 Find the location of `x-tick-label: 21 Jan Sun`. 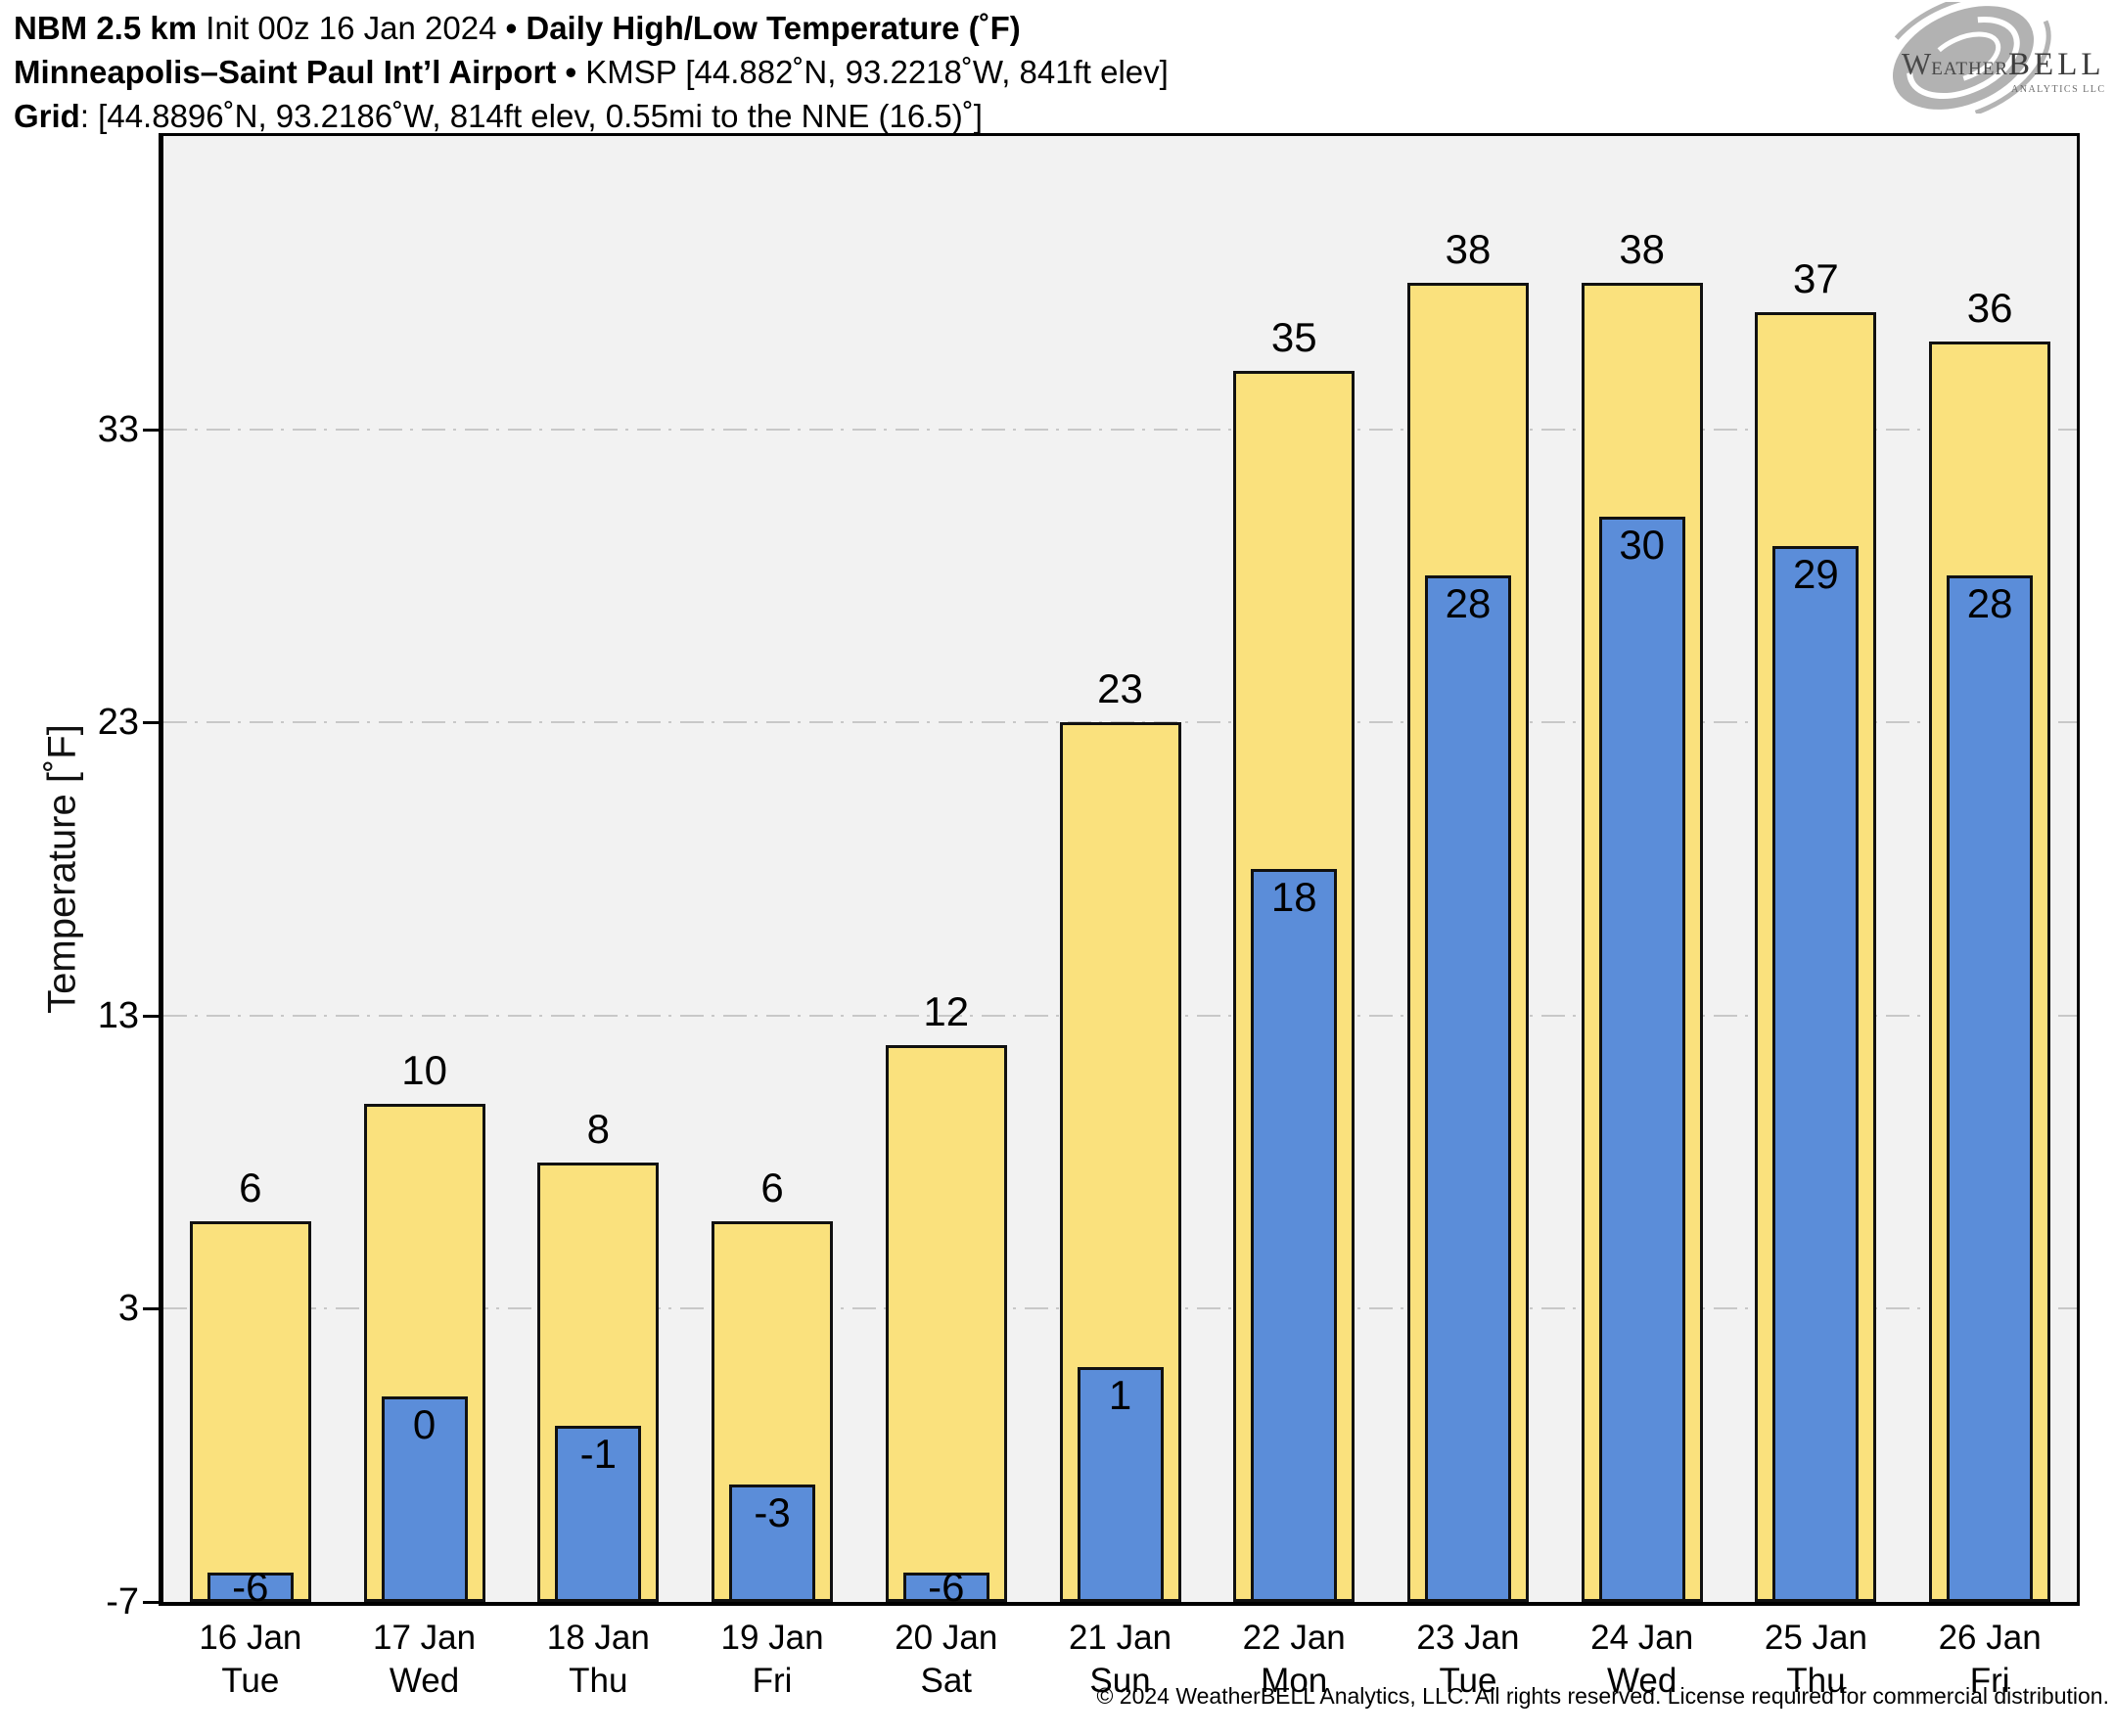

x-tick-label: 21 Jan Sun is located at coordinates (1121, 1660).